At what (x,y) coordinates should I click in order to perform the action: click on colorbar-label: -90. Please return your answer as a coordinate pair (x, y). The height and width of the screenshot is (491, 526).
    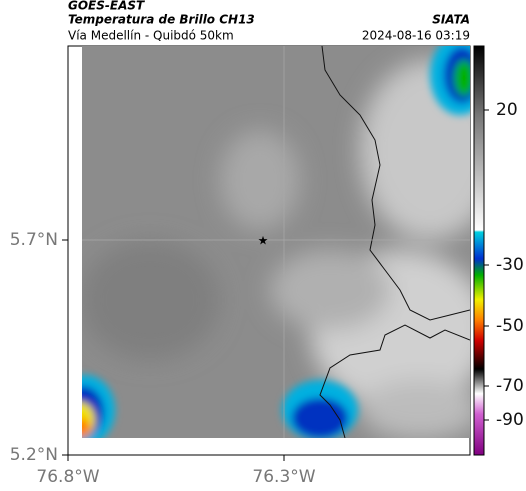
    Looking at the image, I should click on (510, 420).